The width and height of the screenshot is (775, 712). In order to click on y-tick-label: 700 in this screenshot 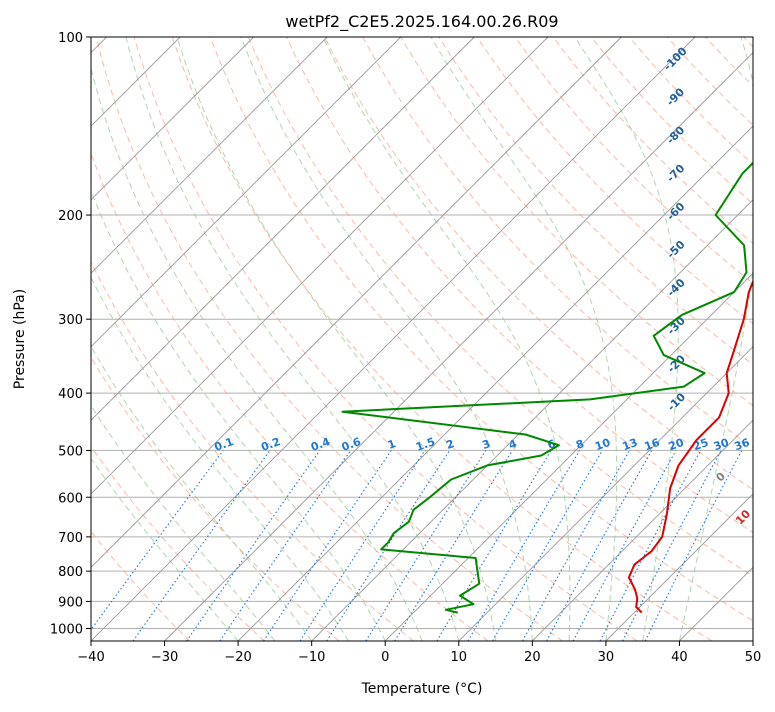, I will do `click(70, 538)`.